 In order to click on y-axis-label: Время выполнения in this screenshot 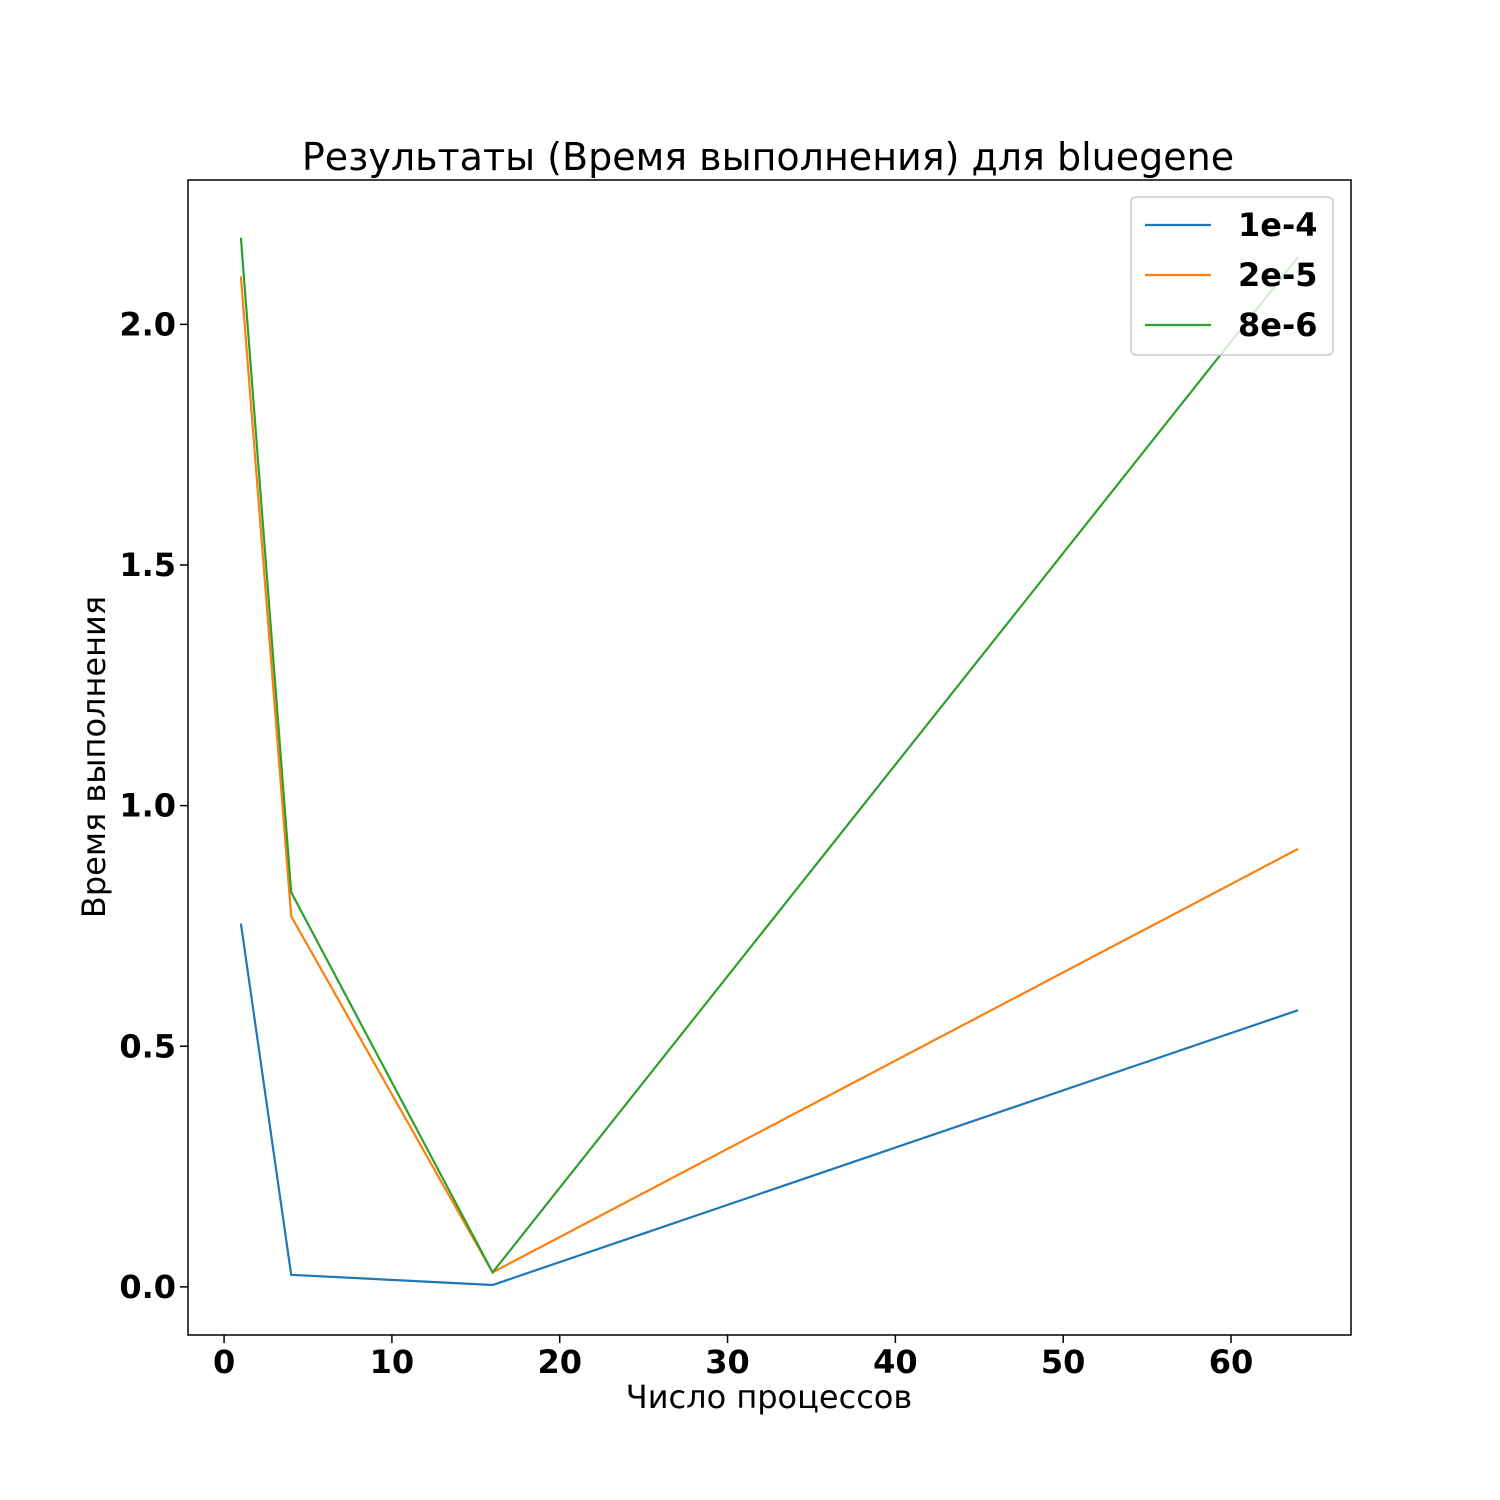, I will do `click(94, 757)`.